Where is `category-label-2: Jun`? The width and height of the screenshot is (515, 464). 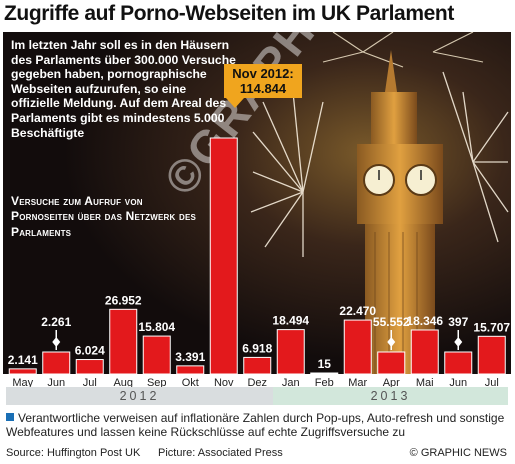 category-label-2: Jun is located at coordinates (56, 383).